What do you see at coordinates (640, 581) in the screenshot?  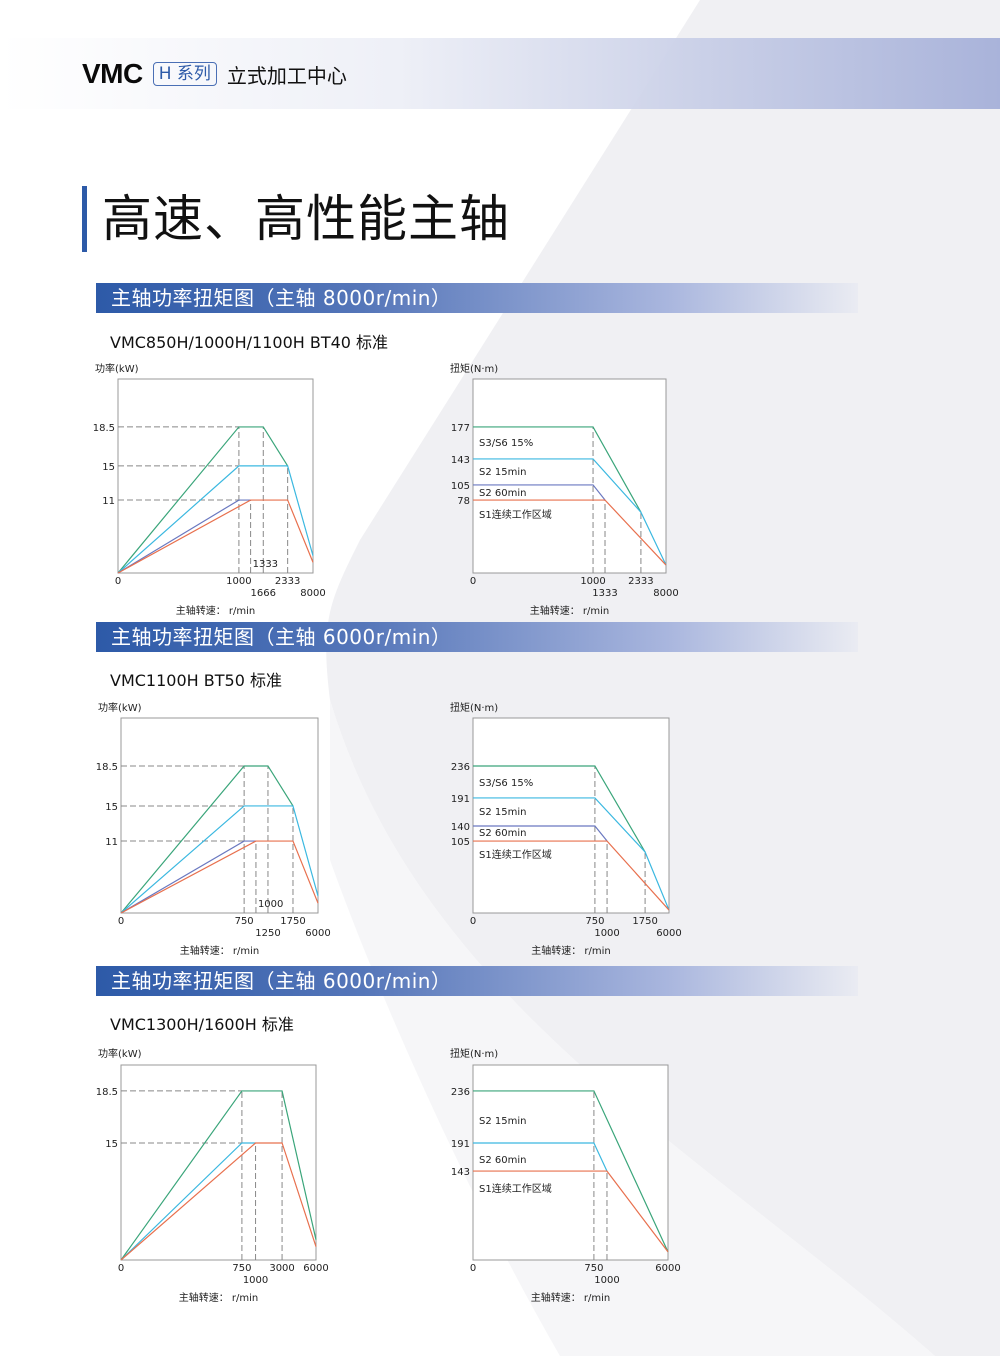 I see `x-tick-label: 2333` at bounding box center [640, 581].